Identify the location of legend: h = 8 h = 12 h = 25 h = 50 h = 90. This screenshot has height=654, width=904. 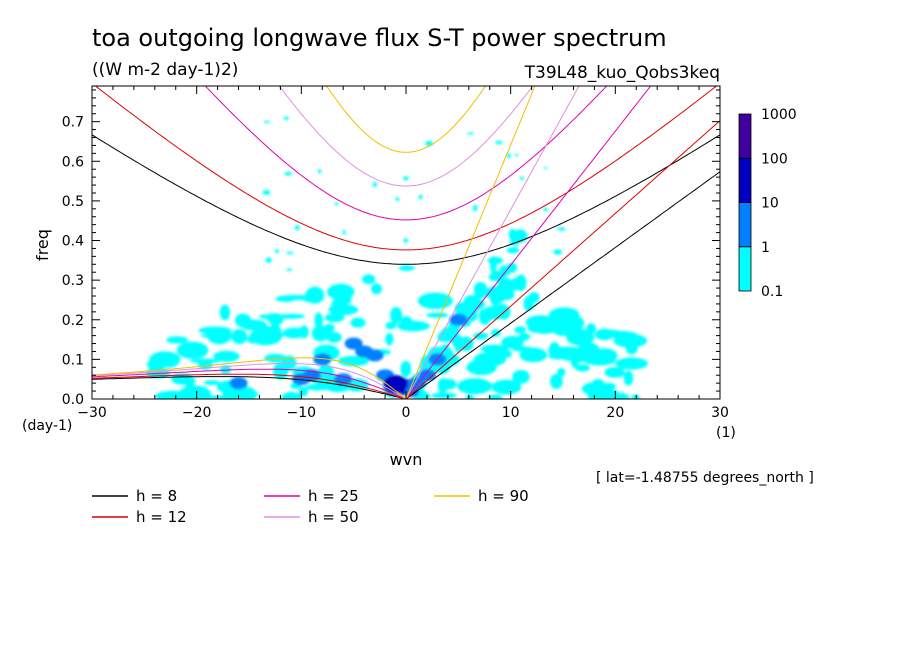
(310, 506).